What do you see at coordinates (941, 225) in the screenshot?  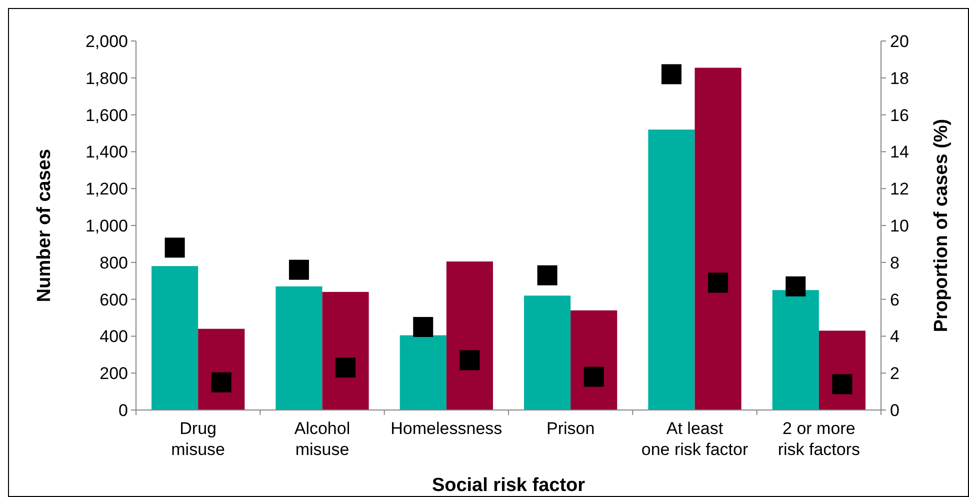 I see `y2-axis-title: Proportion of cases (%)` at bounding box center [941, 225].